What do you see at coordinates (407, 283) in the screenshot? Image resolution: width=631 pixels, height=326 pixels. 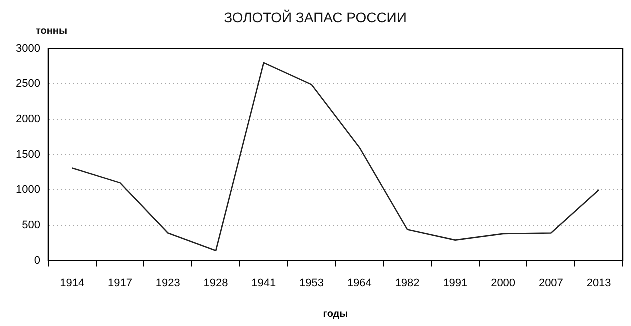 I see `x-tick-label: 1982` at bounding box center [407, 283].